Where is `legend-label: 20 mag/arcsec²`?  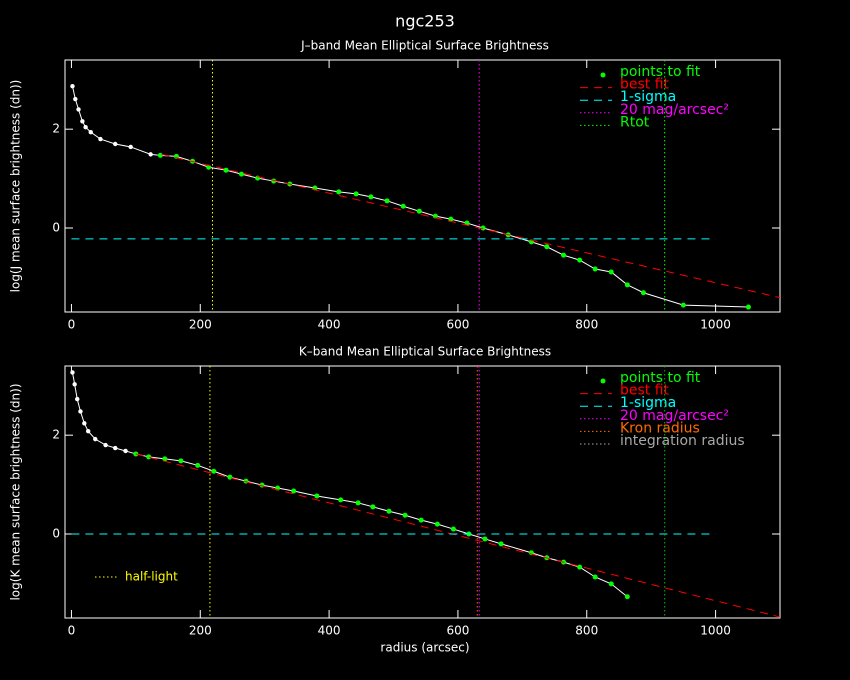
legend-label: 20 mag/arcsec² is located at coordinates (674, 110).